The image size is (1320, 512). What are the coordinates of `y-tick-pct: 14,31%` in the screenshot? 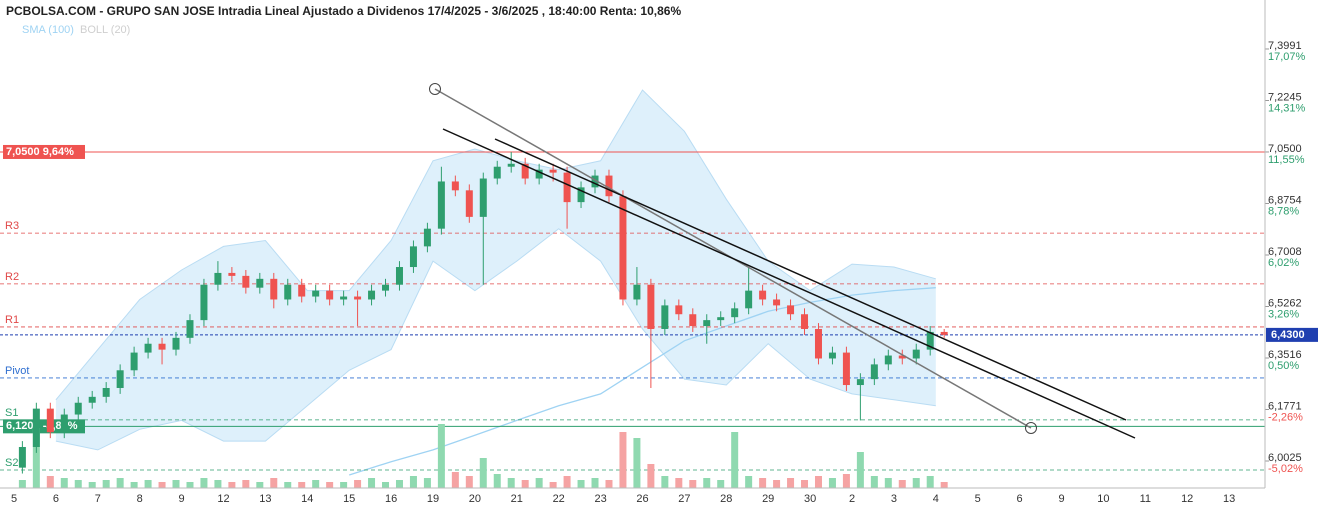 It's located at (1287, 108).